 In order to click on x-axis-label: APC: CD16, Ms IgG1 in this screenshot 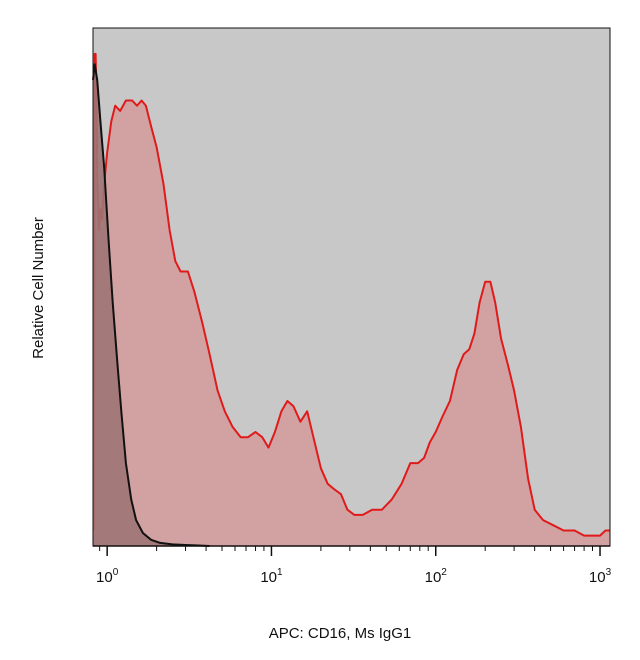, I will do `click(340, 633)`.